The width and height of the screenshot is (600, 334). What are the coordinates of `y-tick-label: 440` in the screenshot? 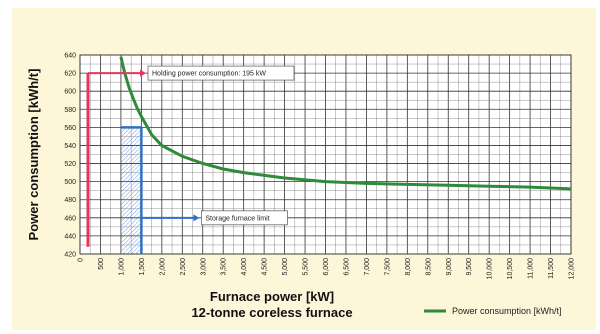 It's located at (70, 236).